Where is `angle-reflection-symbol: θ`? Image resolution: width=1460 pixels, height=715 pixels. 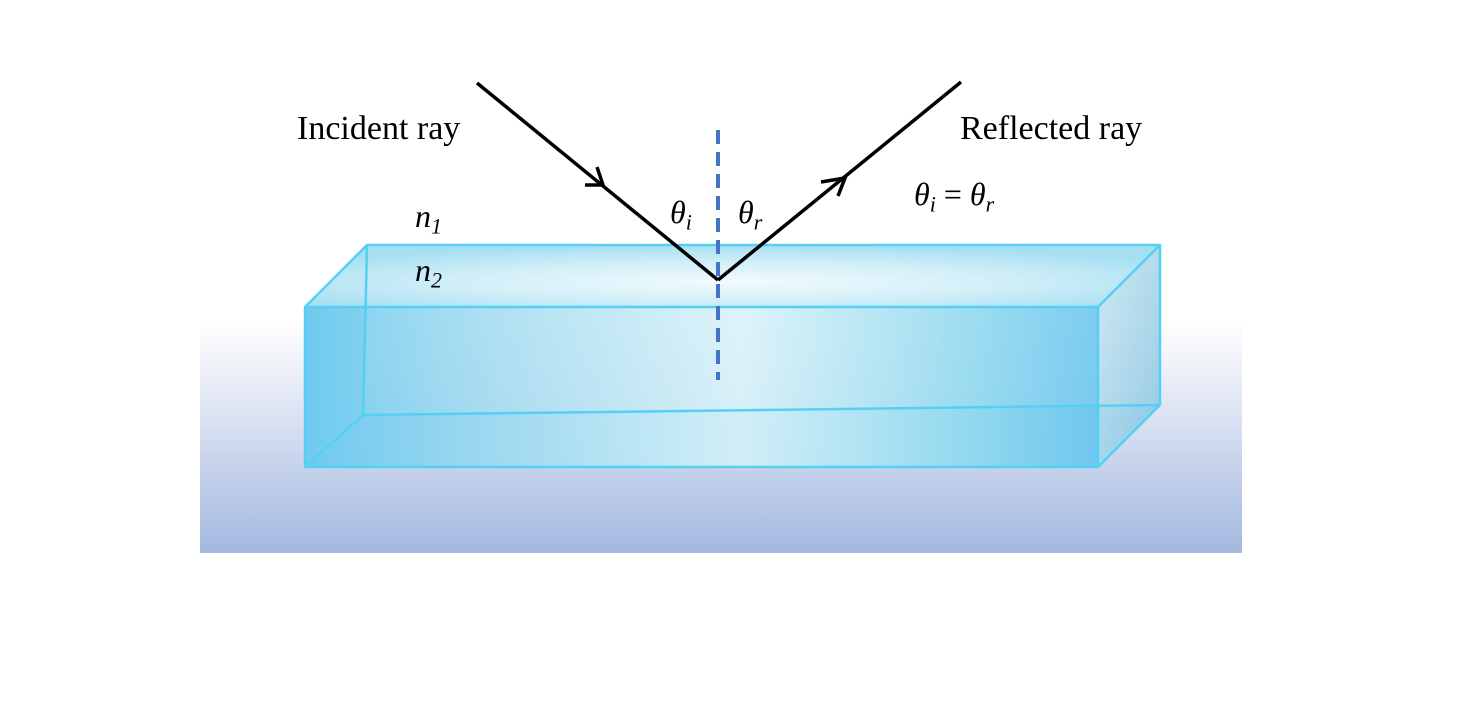 angle-reflection-symbol: θ is located at coordinates (746, 212).